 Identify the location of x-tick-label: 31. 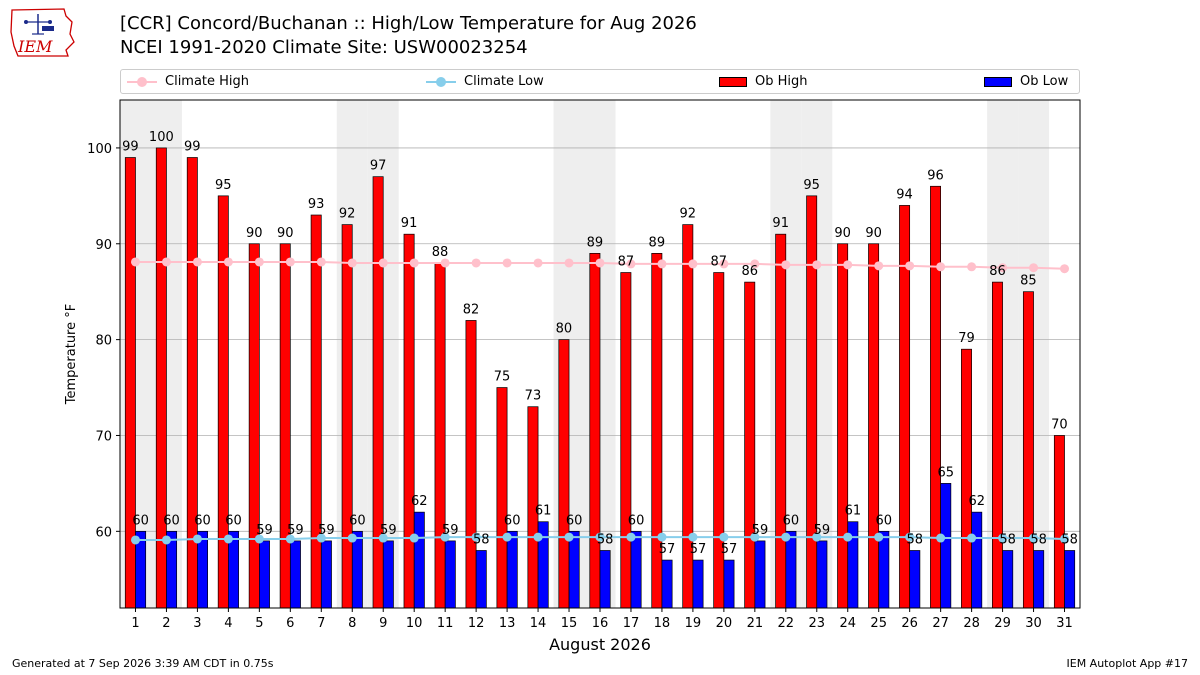
(1064, 623).